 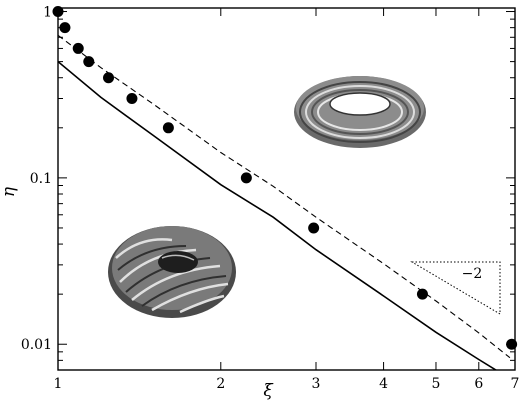 What do you see at coordinates (360, 112) in the screenshot?
I see `smooth-torus-icon` at bounding box center [360, 112].